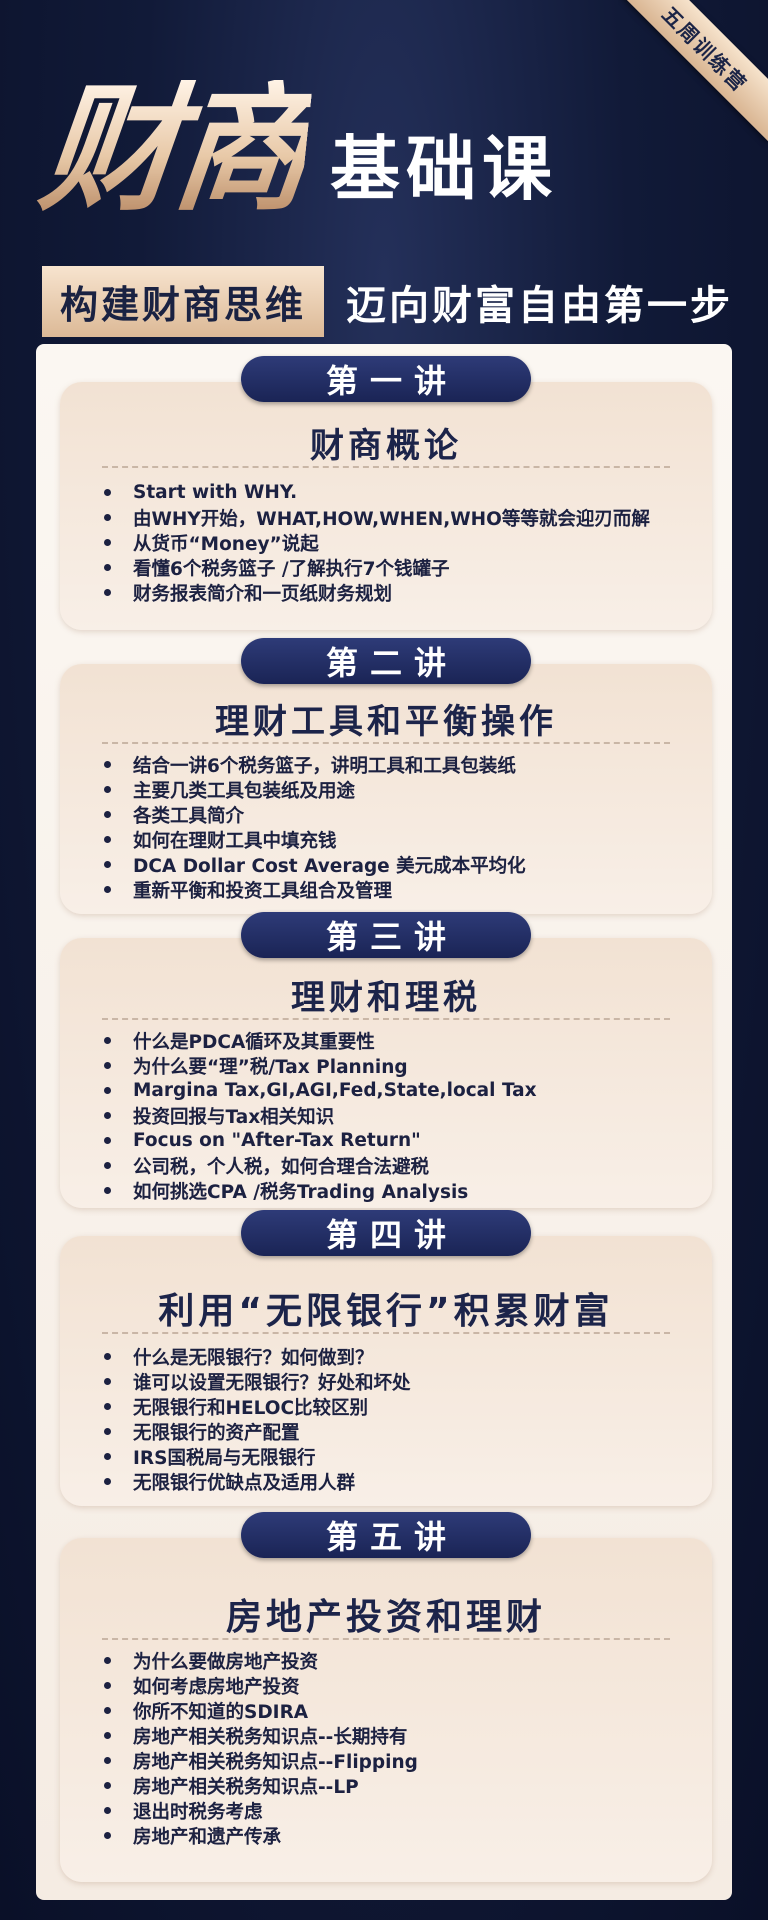 This screenshot has height=1920, width=768. I want to click on list-item: DCA Dollar Cost Average 美元成本平均化, so click(400, 864).